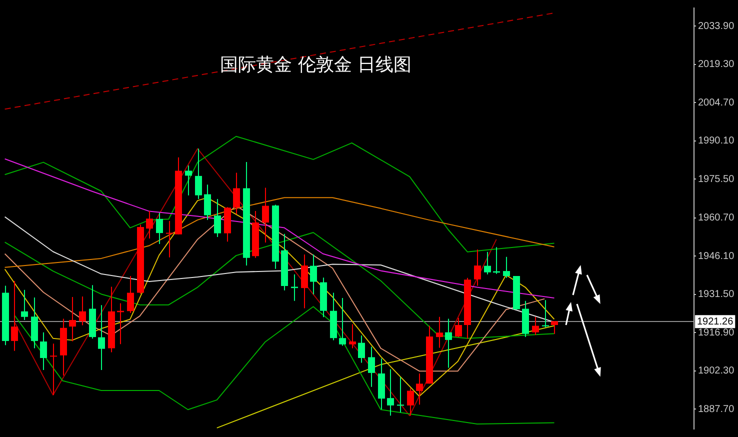 This screenshot has width=738, height=437. Describe the element at coordinates (716, 218) in the screenshot. I see `y-tick-label: 1960.70` at that location.